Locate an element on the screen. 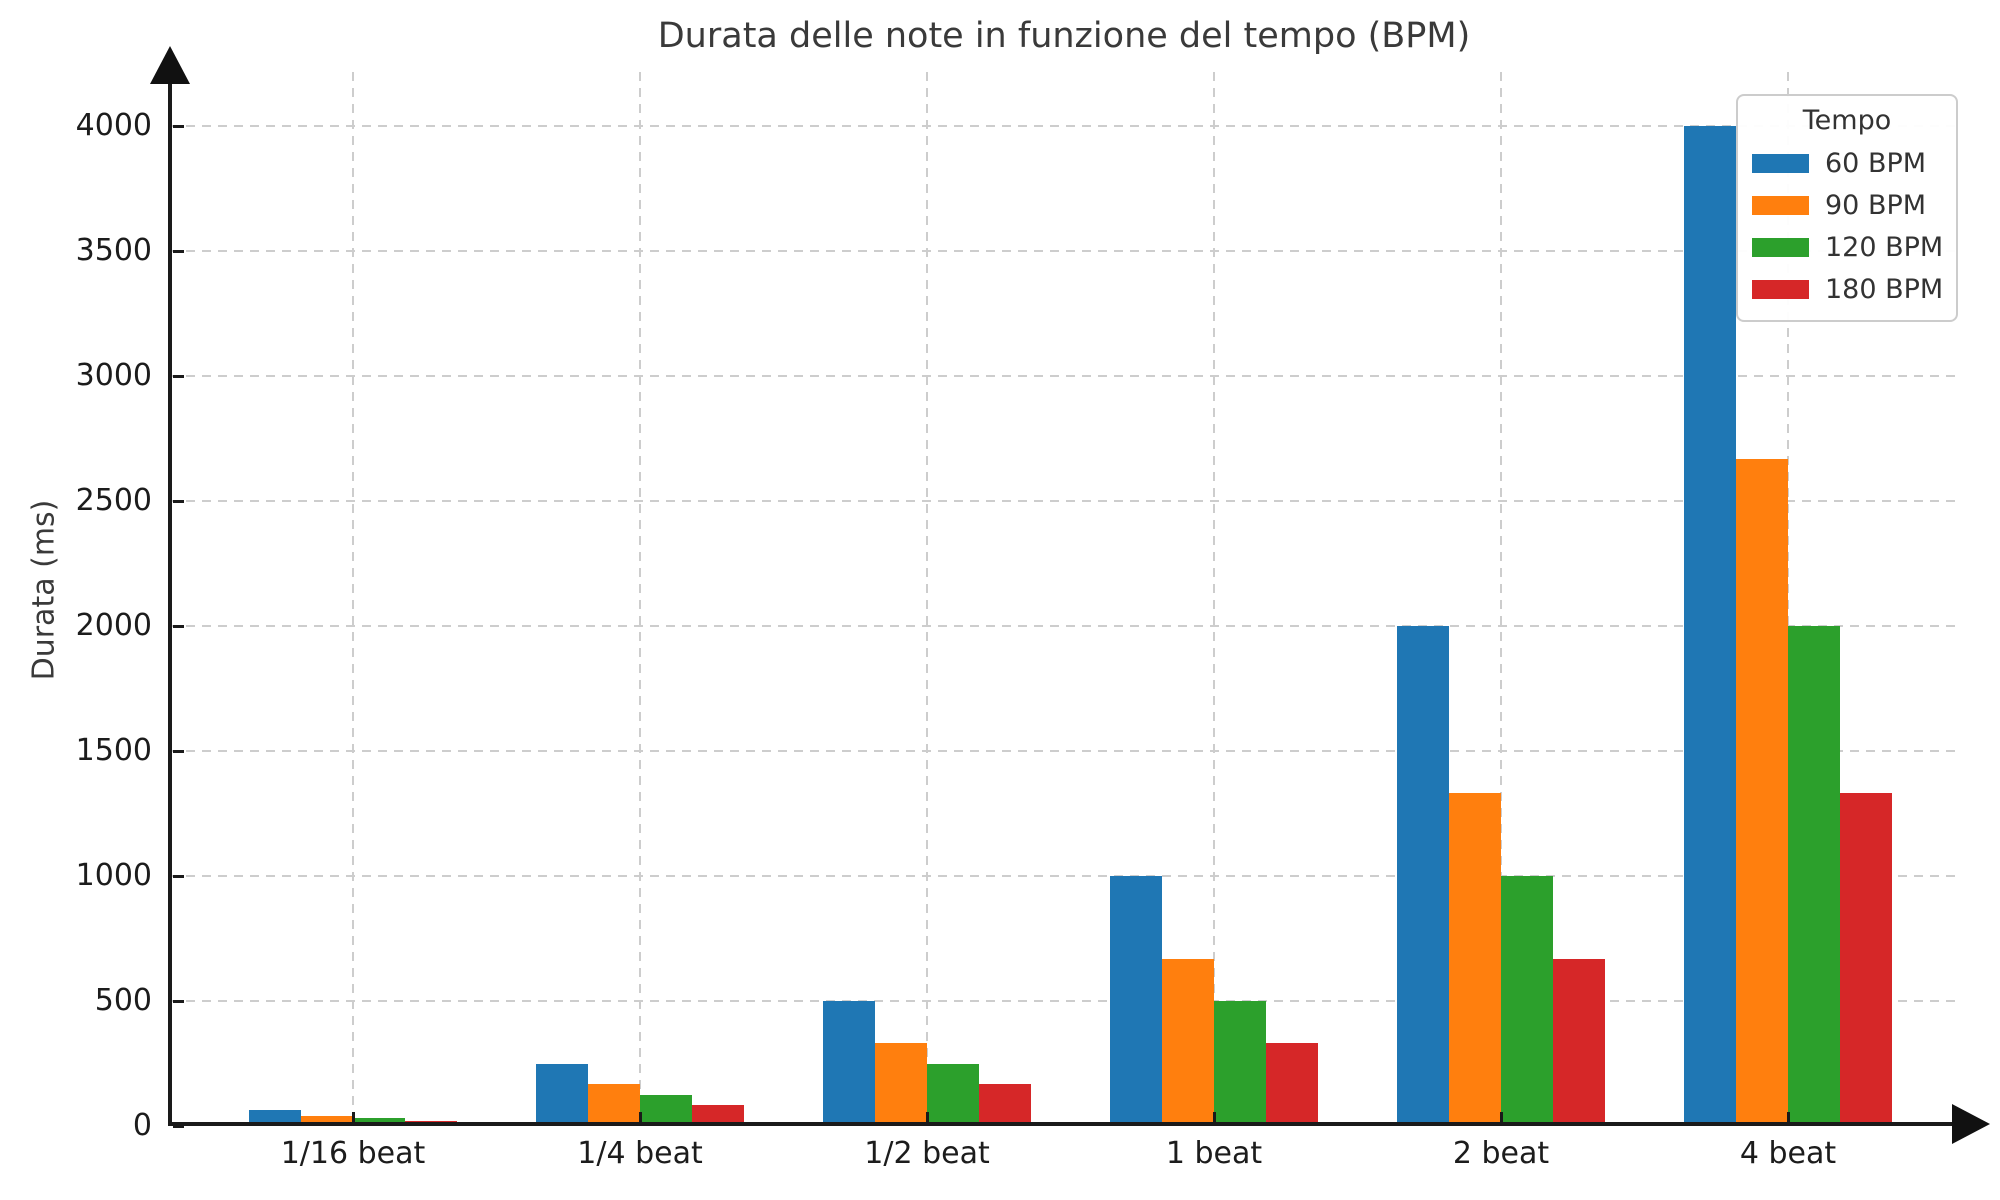 Image resolution: width=2000 pixels, height=1200 pixels. legend-row: 90 BPM is located at coordinates (1847, 205).